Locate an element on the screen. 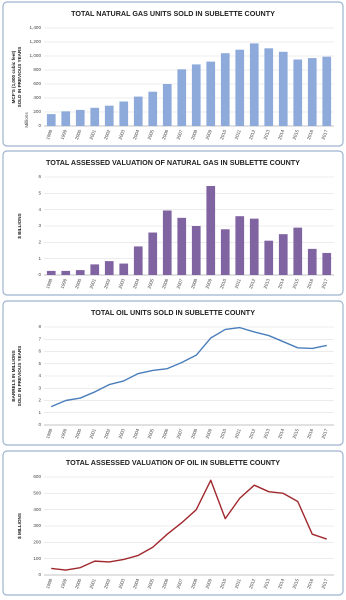 Image resolution: width=346 pixels, height=600 pixels. y-tick-label: 4 is located at coordinates (39, 375).